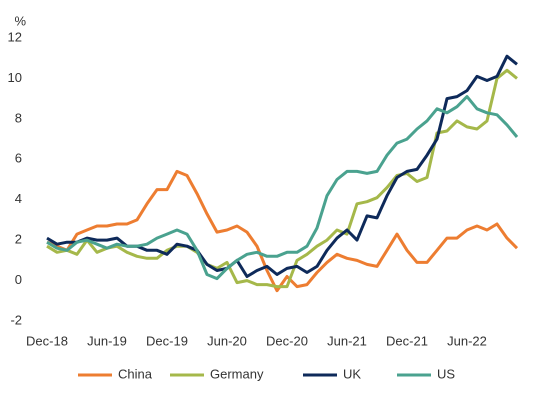  What do you see at coordinates (227, 340) in the screenshot?
I see `x-tick-label: Jun-20` at bounding box center [227, 340].